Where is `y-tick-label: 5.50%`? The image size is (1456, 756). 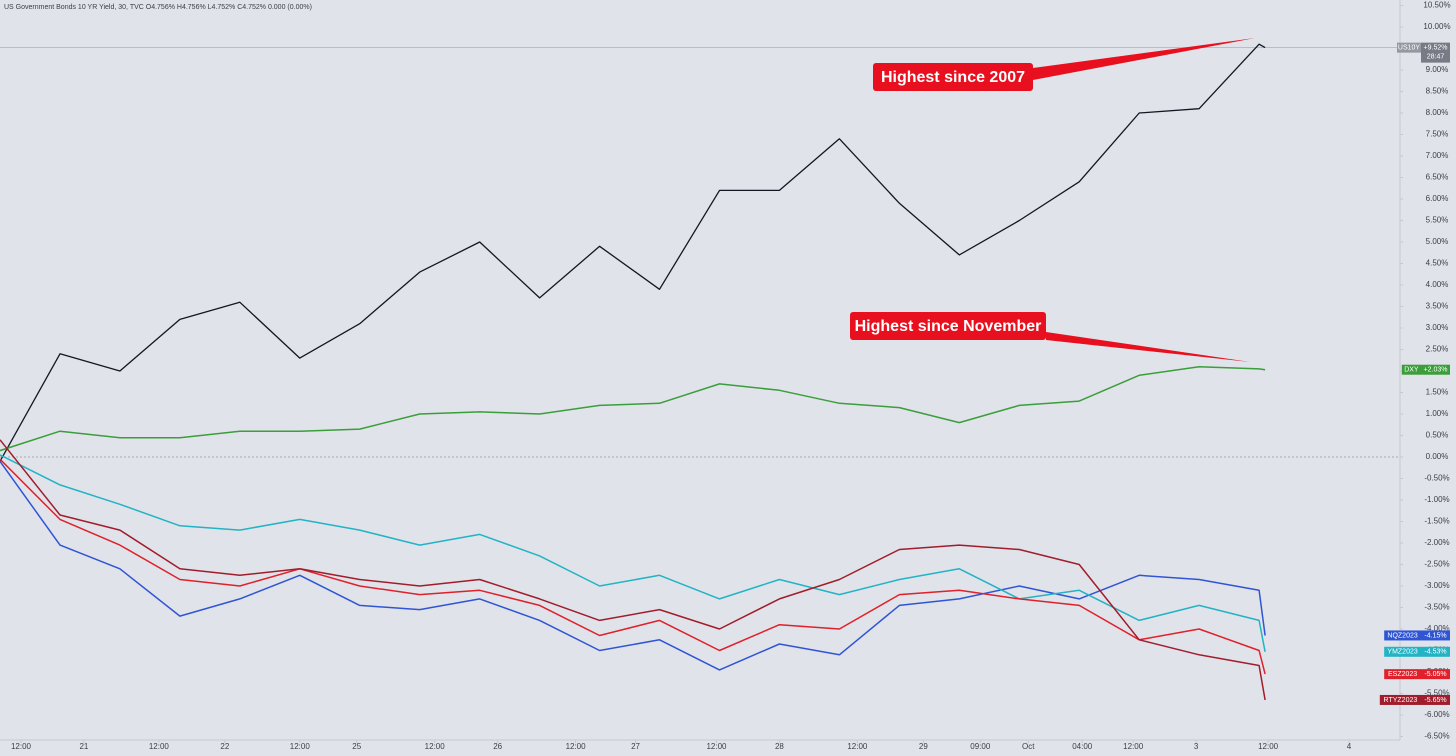
y-tick-label: 5.50% is located at coordinates (1437, 220).